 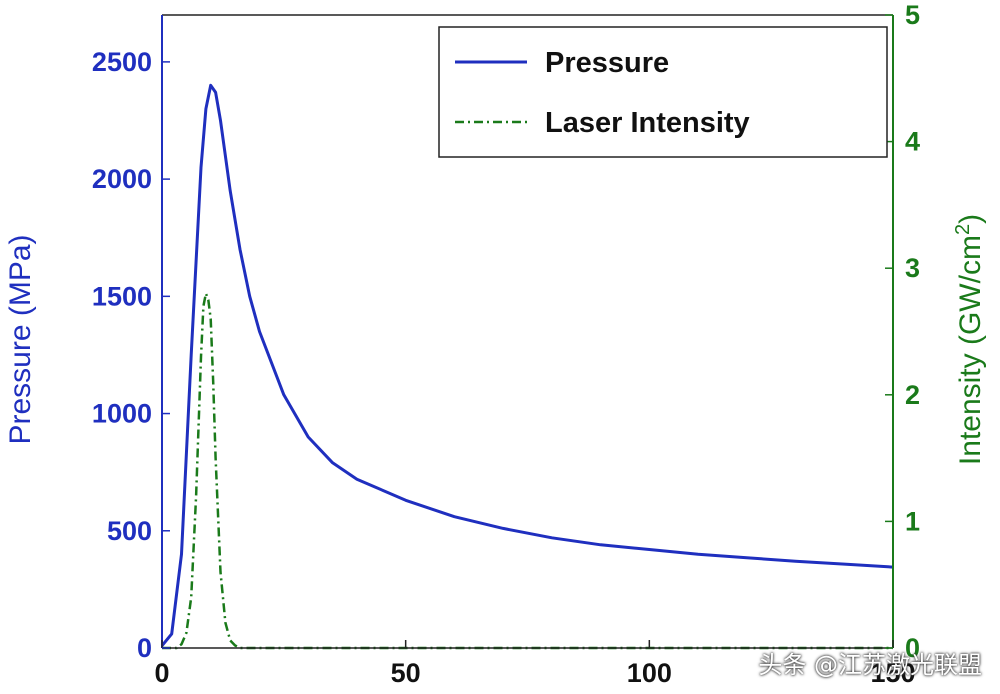 What do you see at coordinates (970, 219) in the screenshot?
I see `right-axis-title-close: )` at bounding box center [970, 219].